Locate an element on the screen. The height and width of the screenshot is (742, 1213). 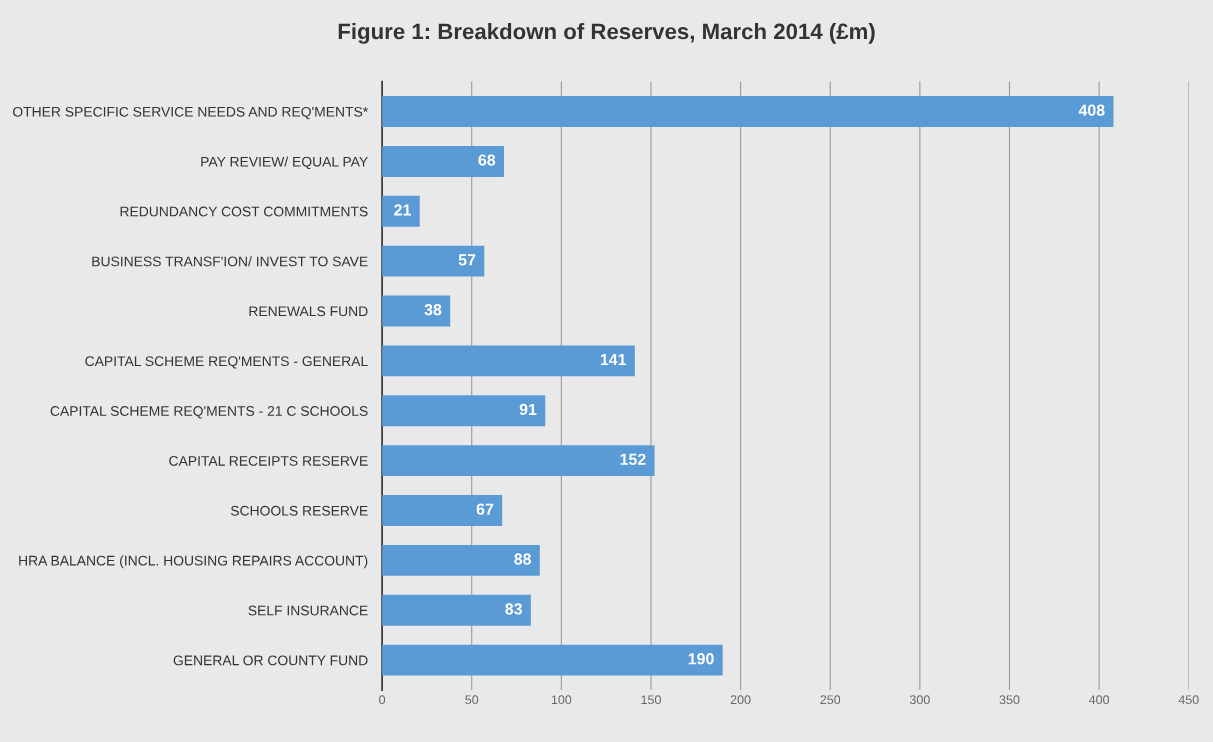
x-tick-label: 400 is located at coordinates (1099, 700).